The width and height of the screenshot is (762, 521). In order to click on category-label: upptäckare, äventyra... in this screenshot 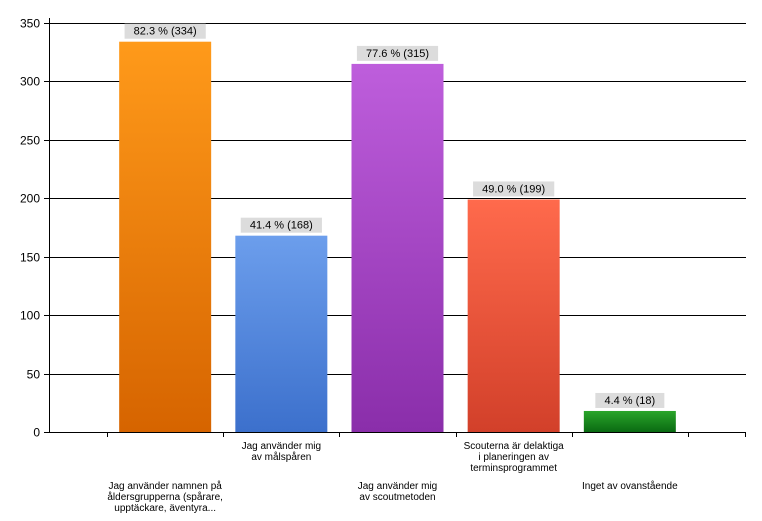, I will do `click(165, 508)`.